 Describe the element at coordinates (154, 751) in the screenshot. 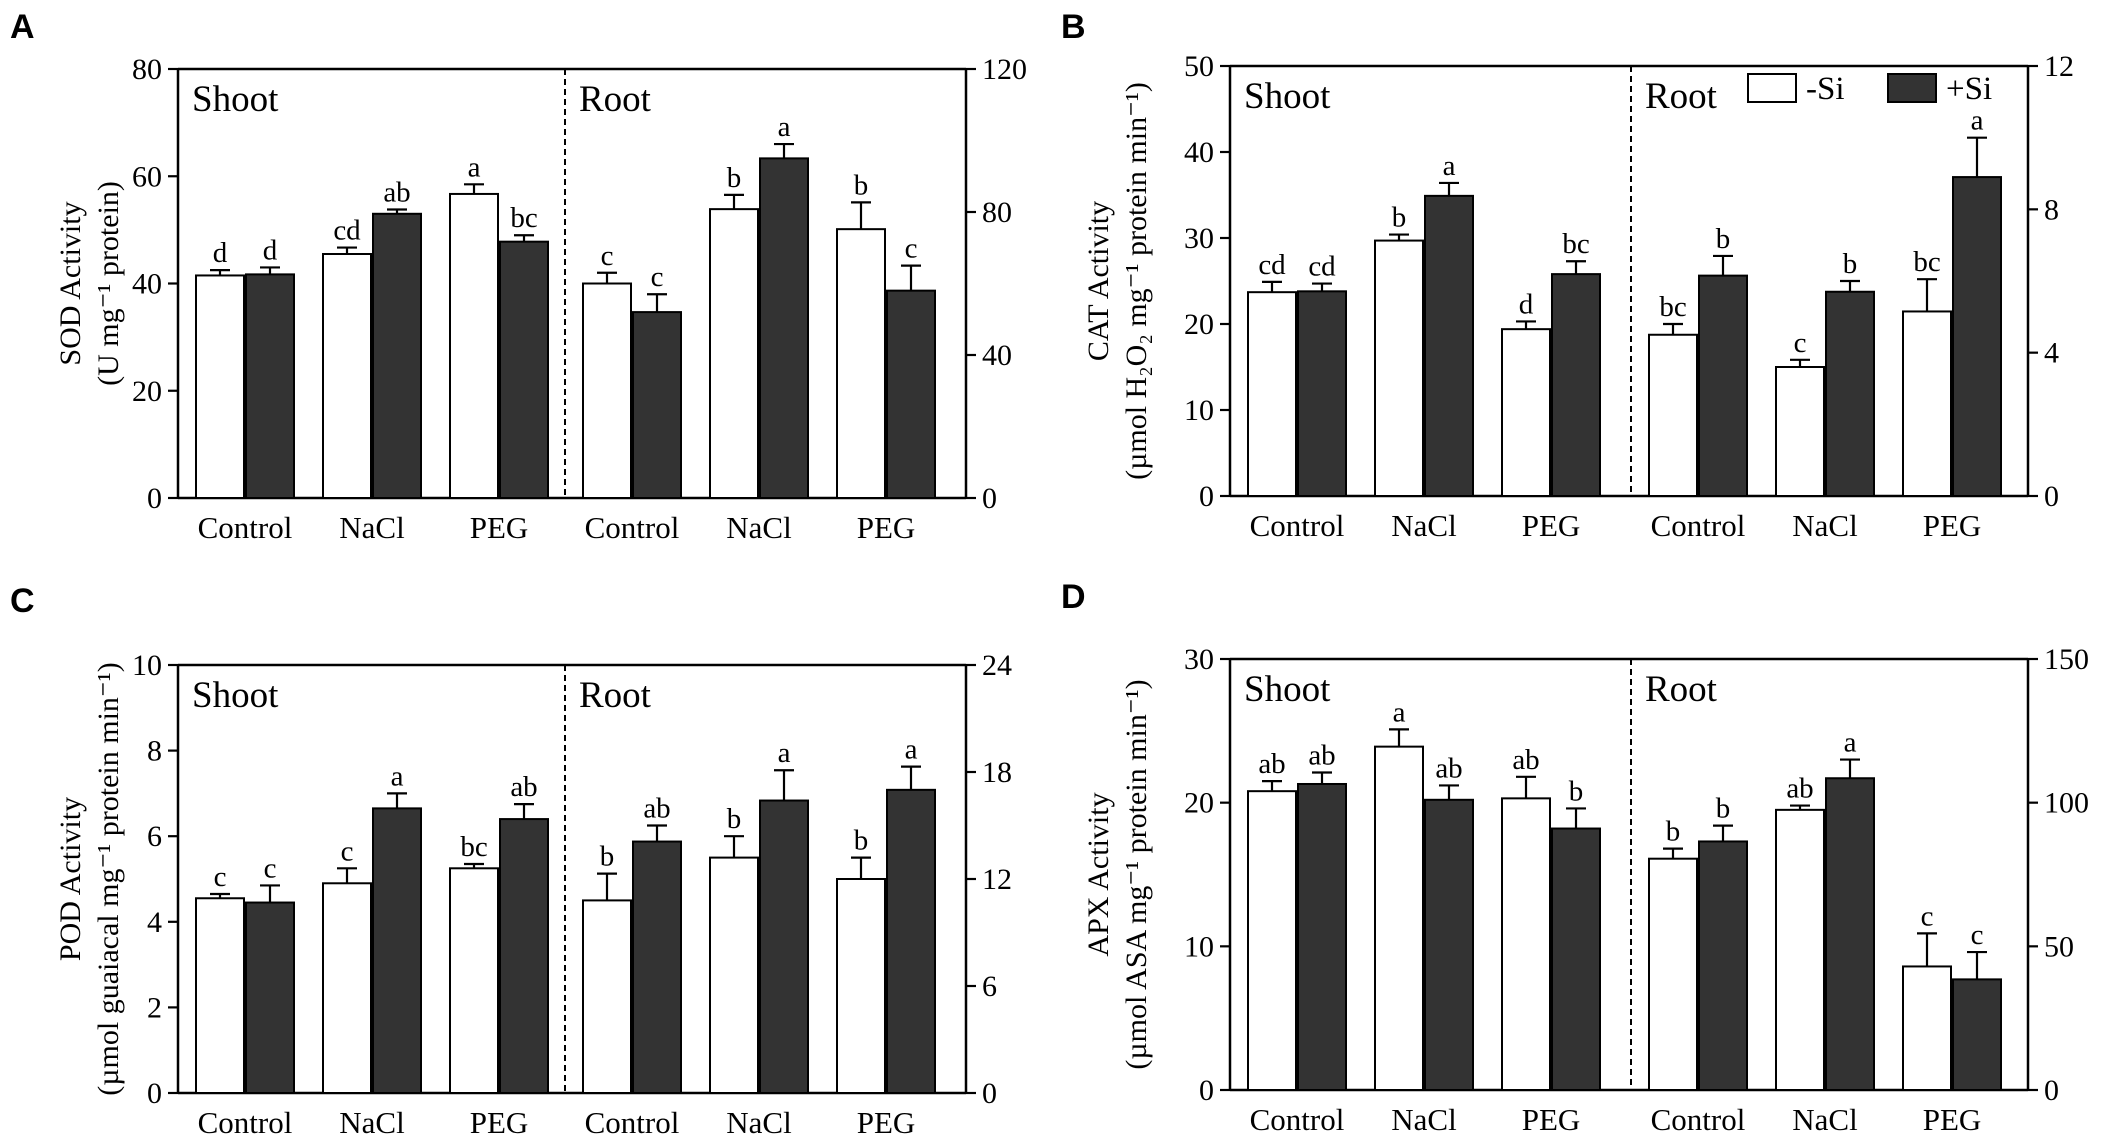

I see `left-tick-label: 8` at that location.